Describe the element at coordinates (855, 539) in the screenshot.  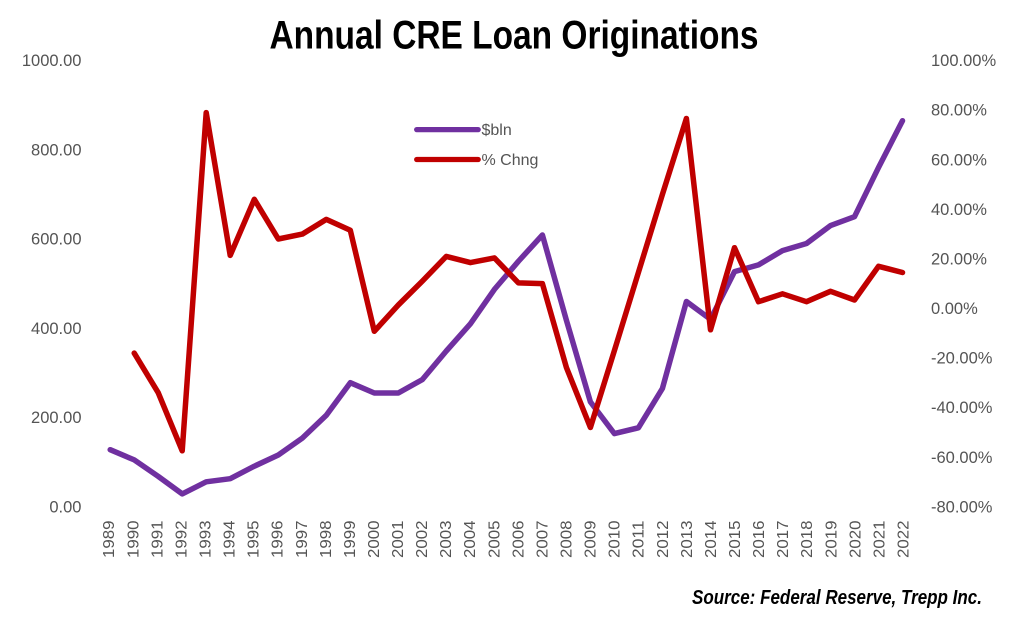
I see `svg-text: 2020` at that location.